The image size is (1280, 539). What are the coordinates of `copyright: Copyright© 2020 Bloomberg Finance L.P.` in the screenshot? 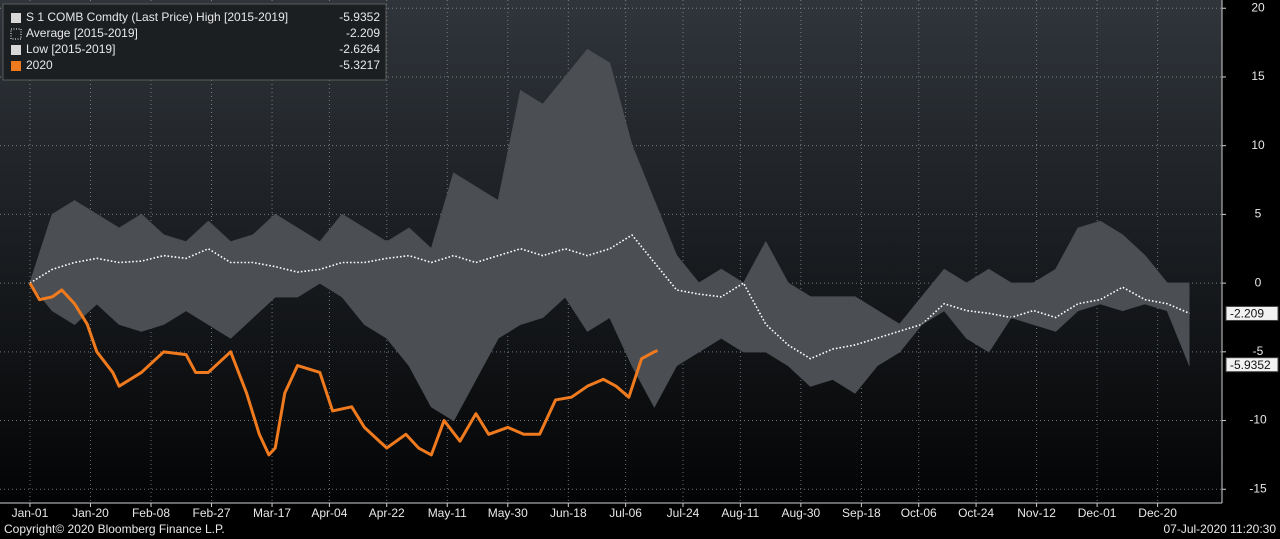 It's located at (114, 529).